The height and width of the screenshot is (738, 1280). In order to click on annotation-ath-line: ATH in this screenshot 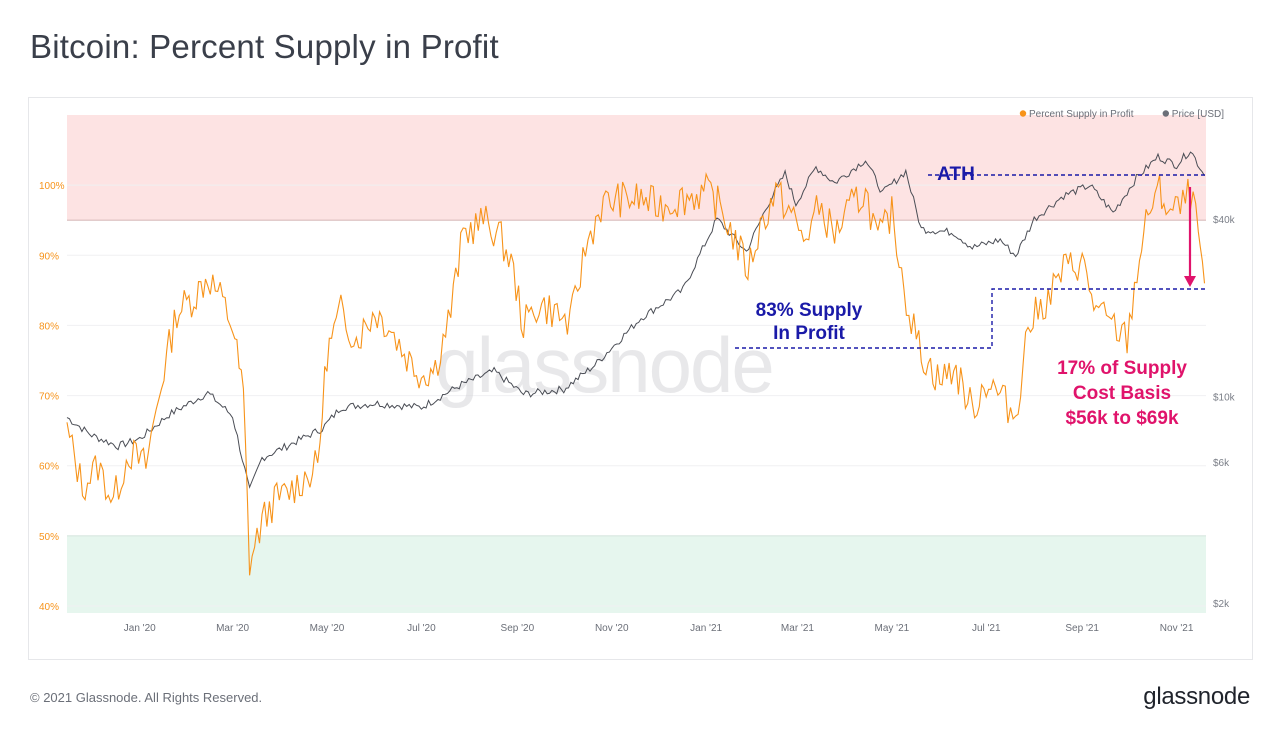, I will do `click(956, 174)`.